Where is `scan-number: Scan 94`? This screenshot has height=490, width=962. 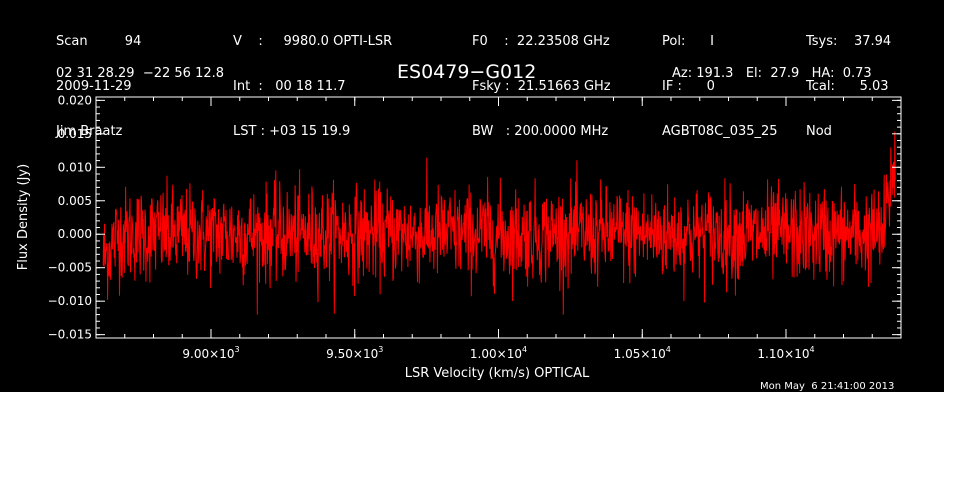
scan-number: Scan 94 is located at coordinates (99, 41).